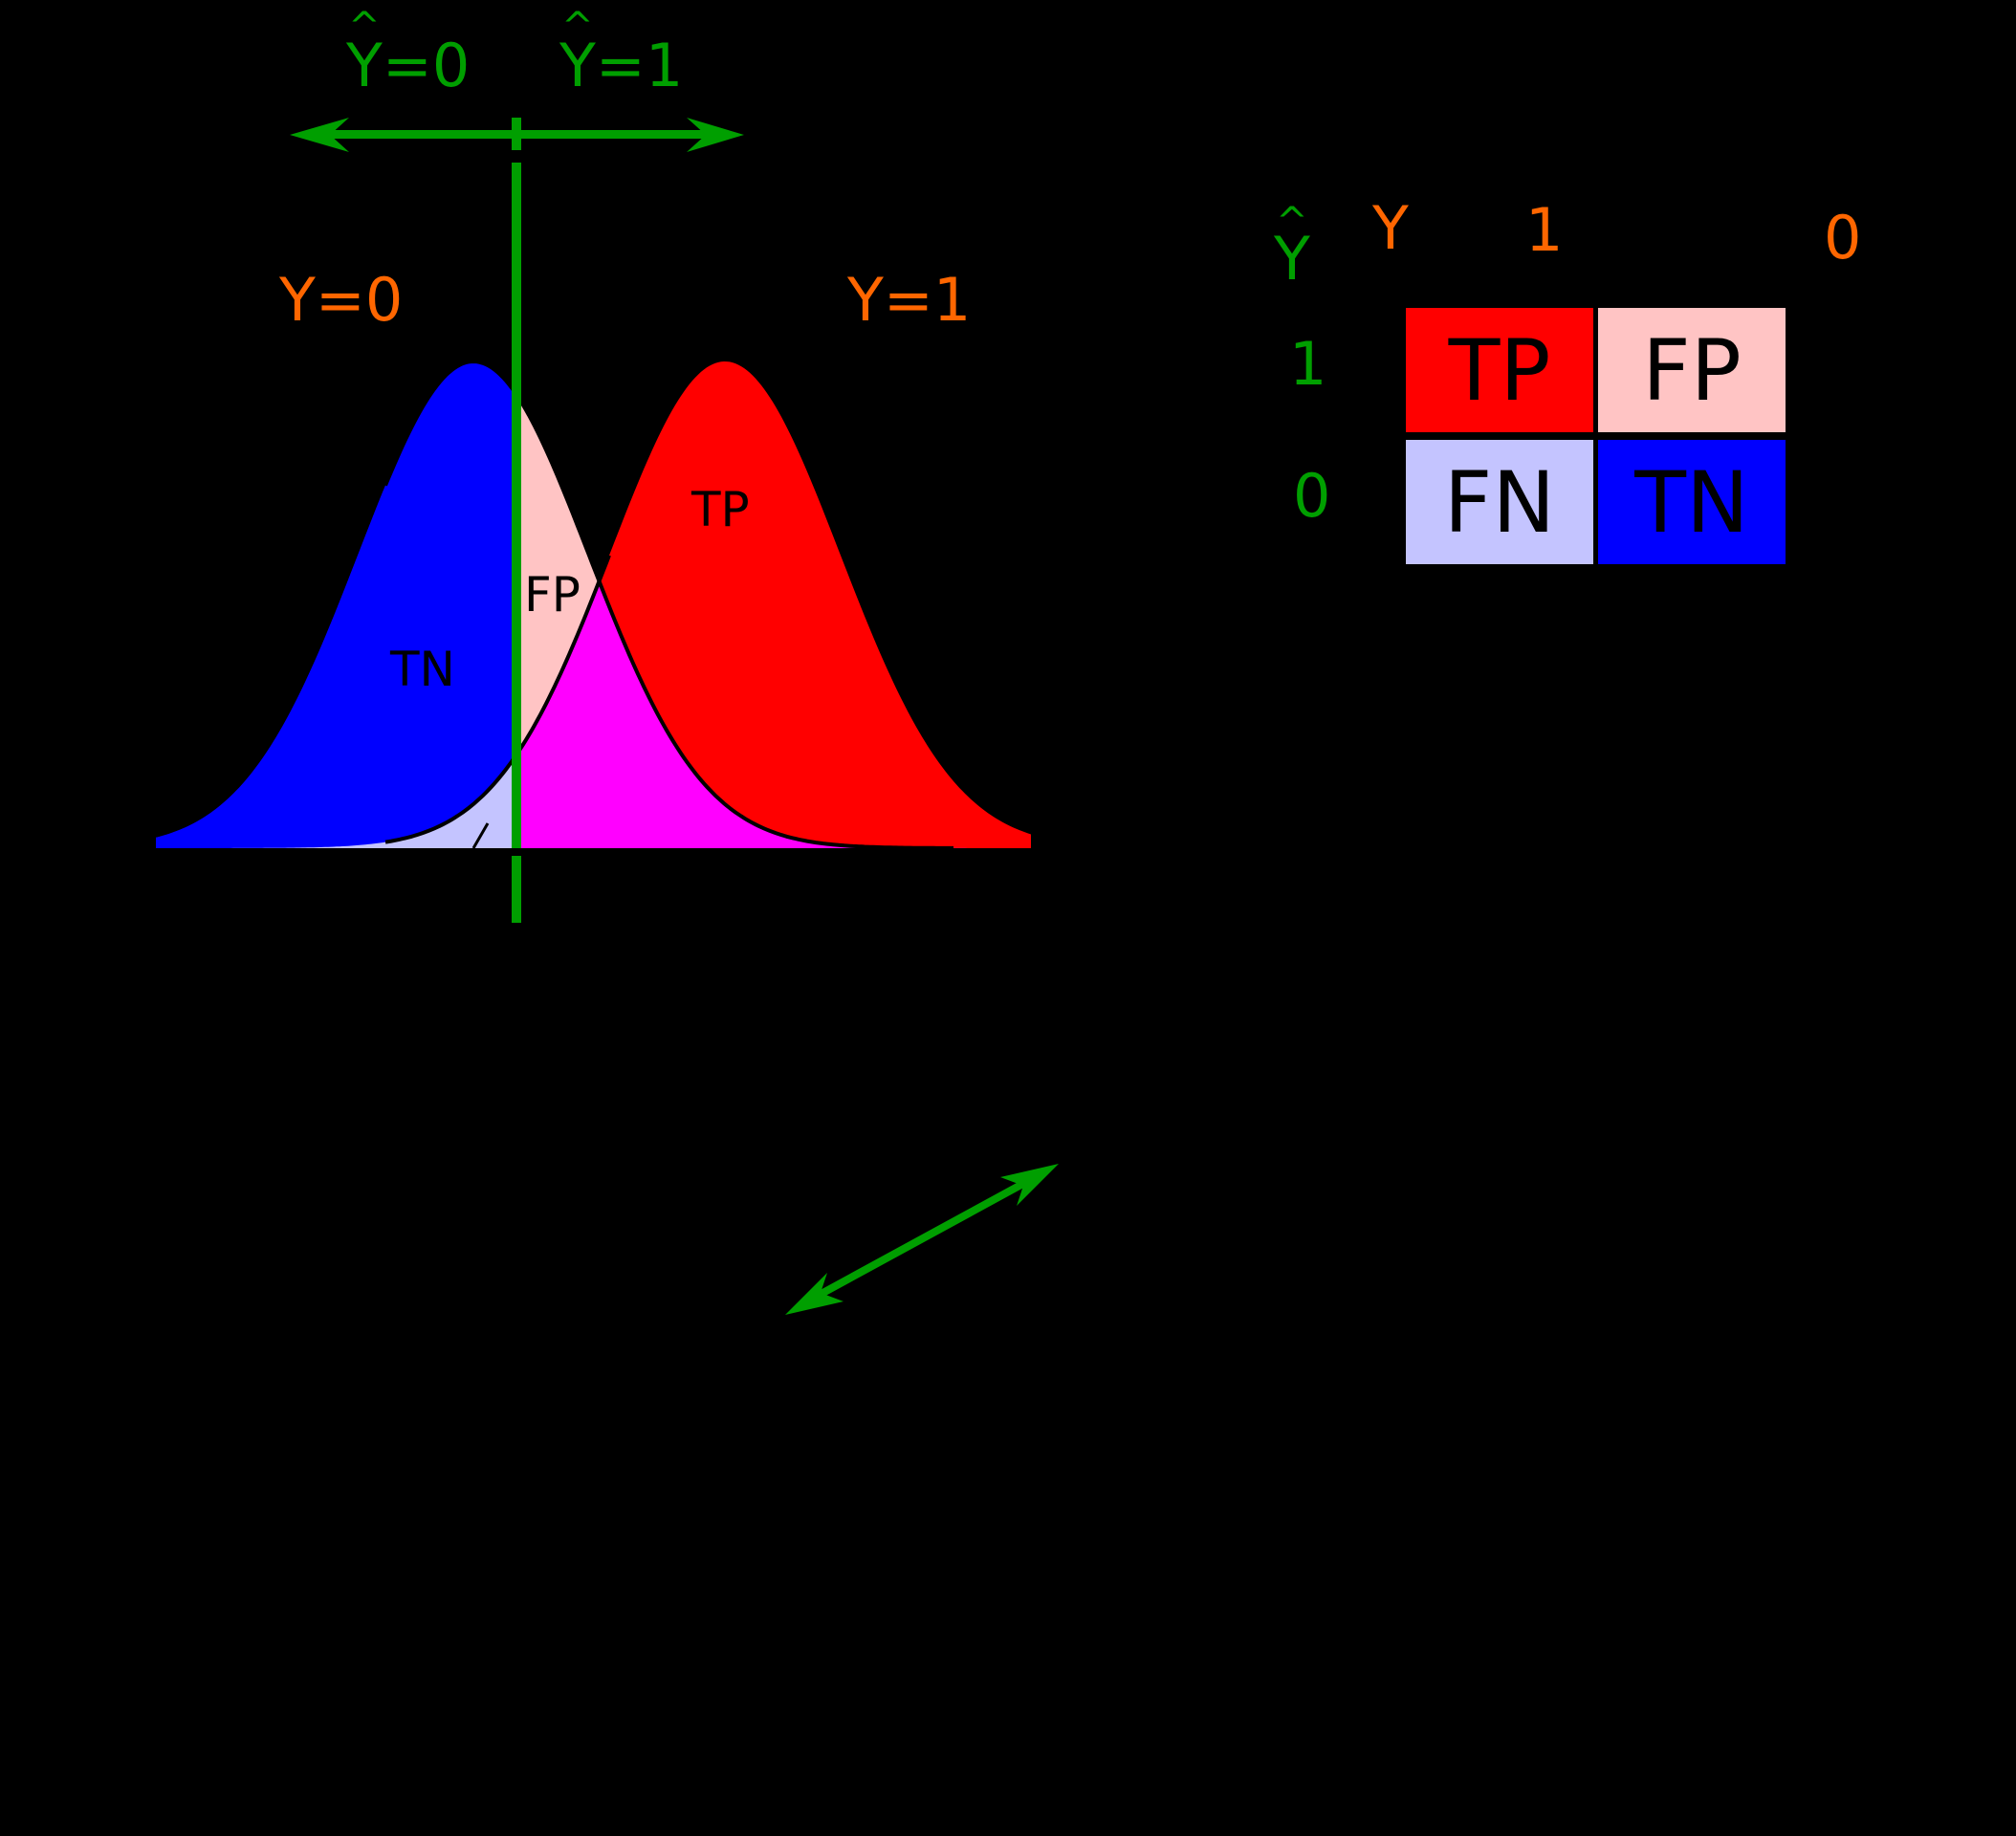  I want to click on row-header-0: 0, so click(1312, 496).